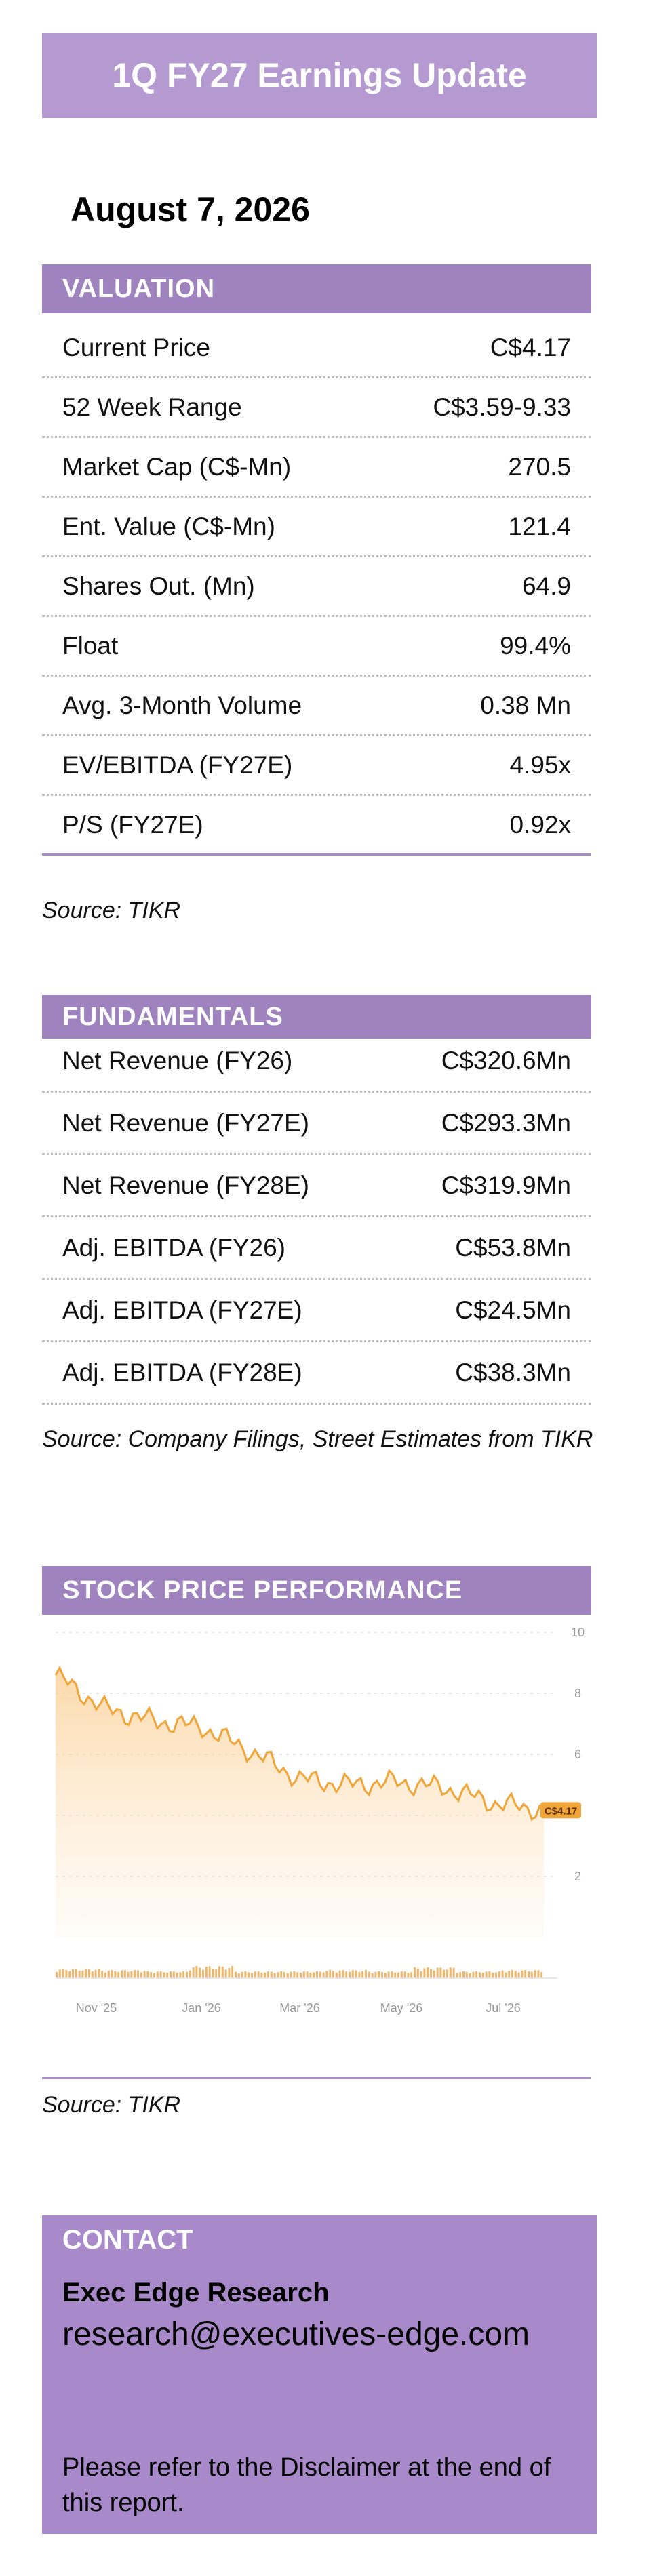 Image resolution: width=651 pixels, height=2576 pixels. I want to click on price-line, so click(299, 1744).